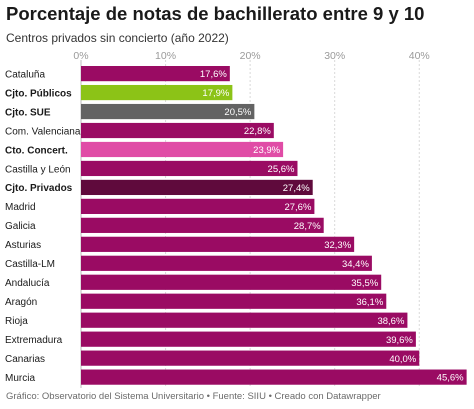 The width and height of the screenshot is (474, 409). What do you see at coordinates (399, 340) in the screenshot?
I see `value-label: 39,6%` at bounding box center [399, 340].